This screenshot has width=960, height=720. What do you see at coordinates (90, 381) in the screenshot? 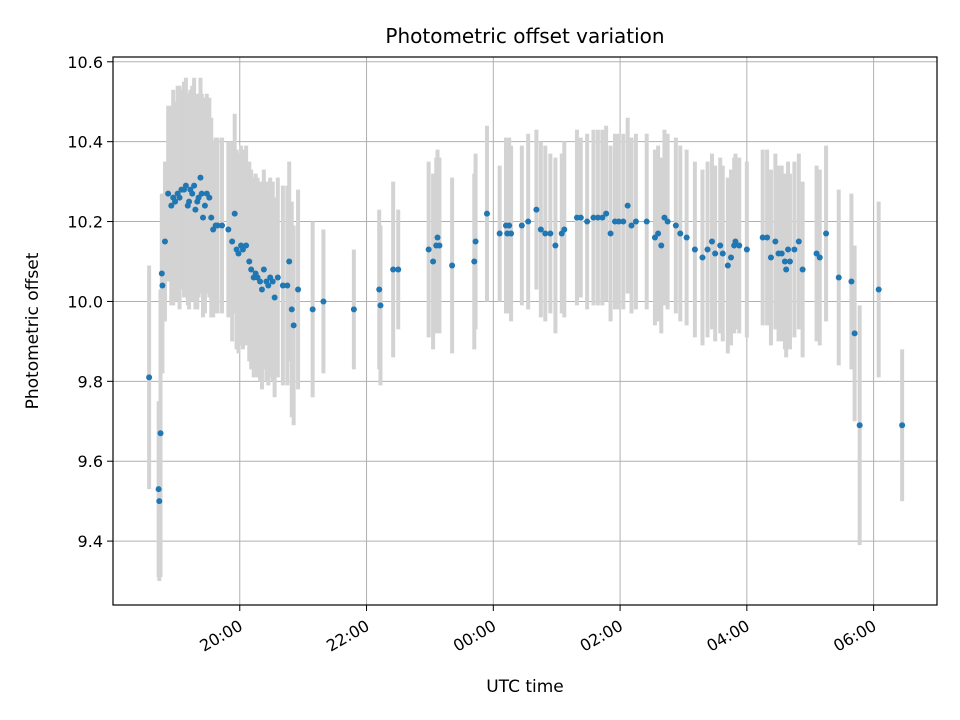
I see `y-tick-label: 9.8` at bounding box center [90, 381].